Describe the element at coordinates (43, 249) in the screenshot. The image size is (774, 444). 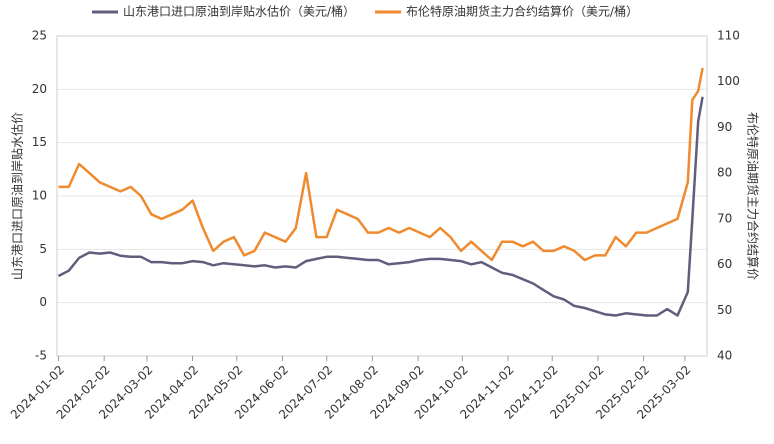
I see `y-tick-label: 5` at that location.